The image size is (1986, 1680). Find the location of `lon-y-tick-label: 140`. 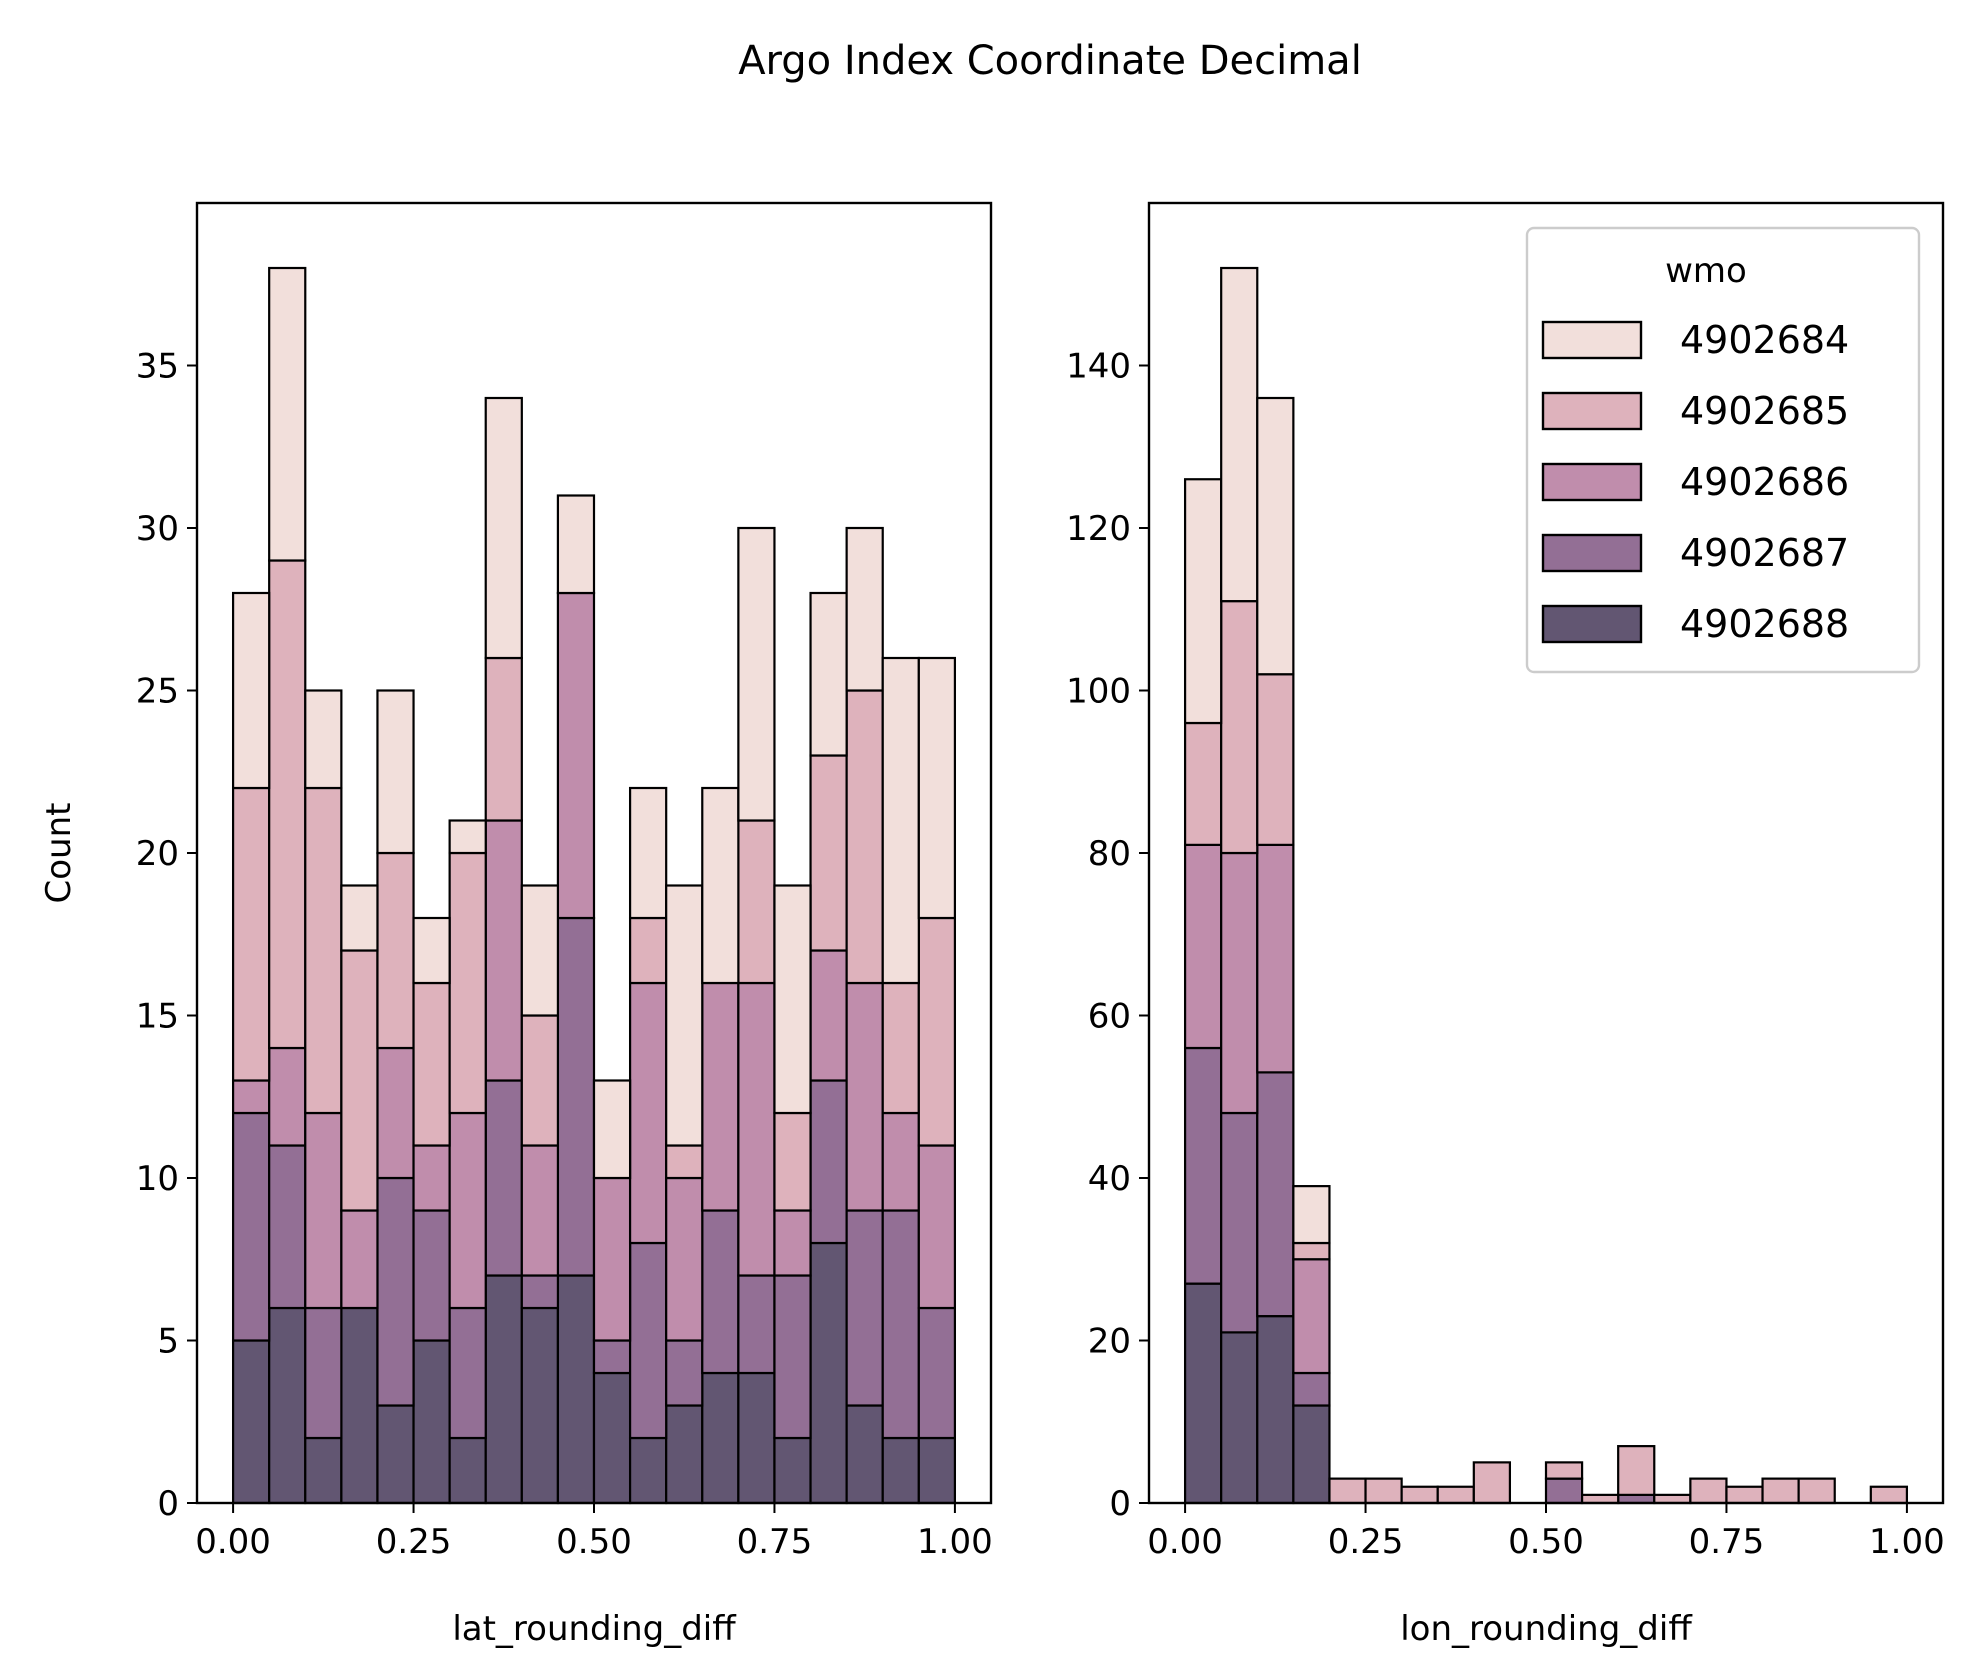

lon-y-tick-label: 140 is located at coordinates (1098, 367).